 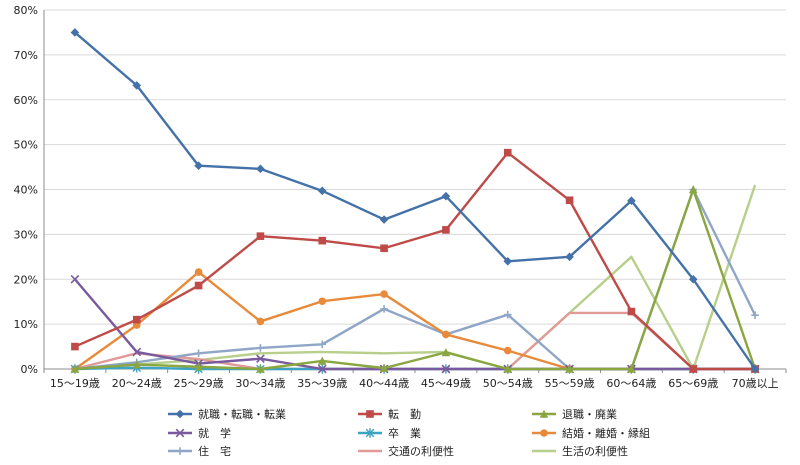 What do you see at coordinates (75, 383) in the screenshot?
I see `x-tick-label: 15～19歳` at bounding box center [75, 383].